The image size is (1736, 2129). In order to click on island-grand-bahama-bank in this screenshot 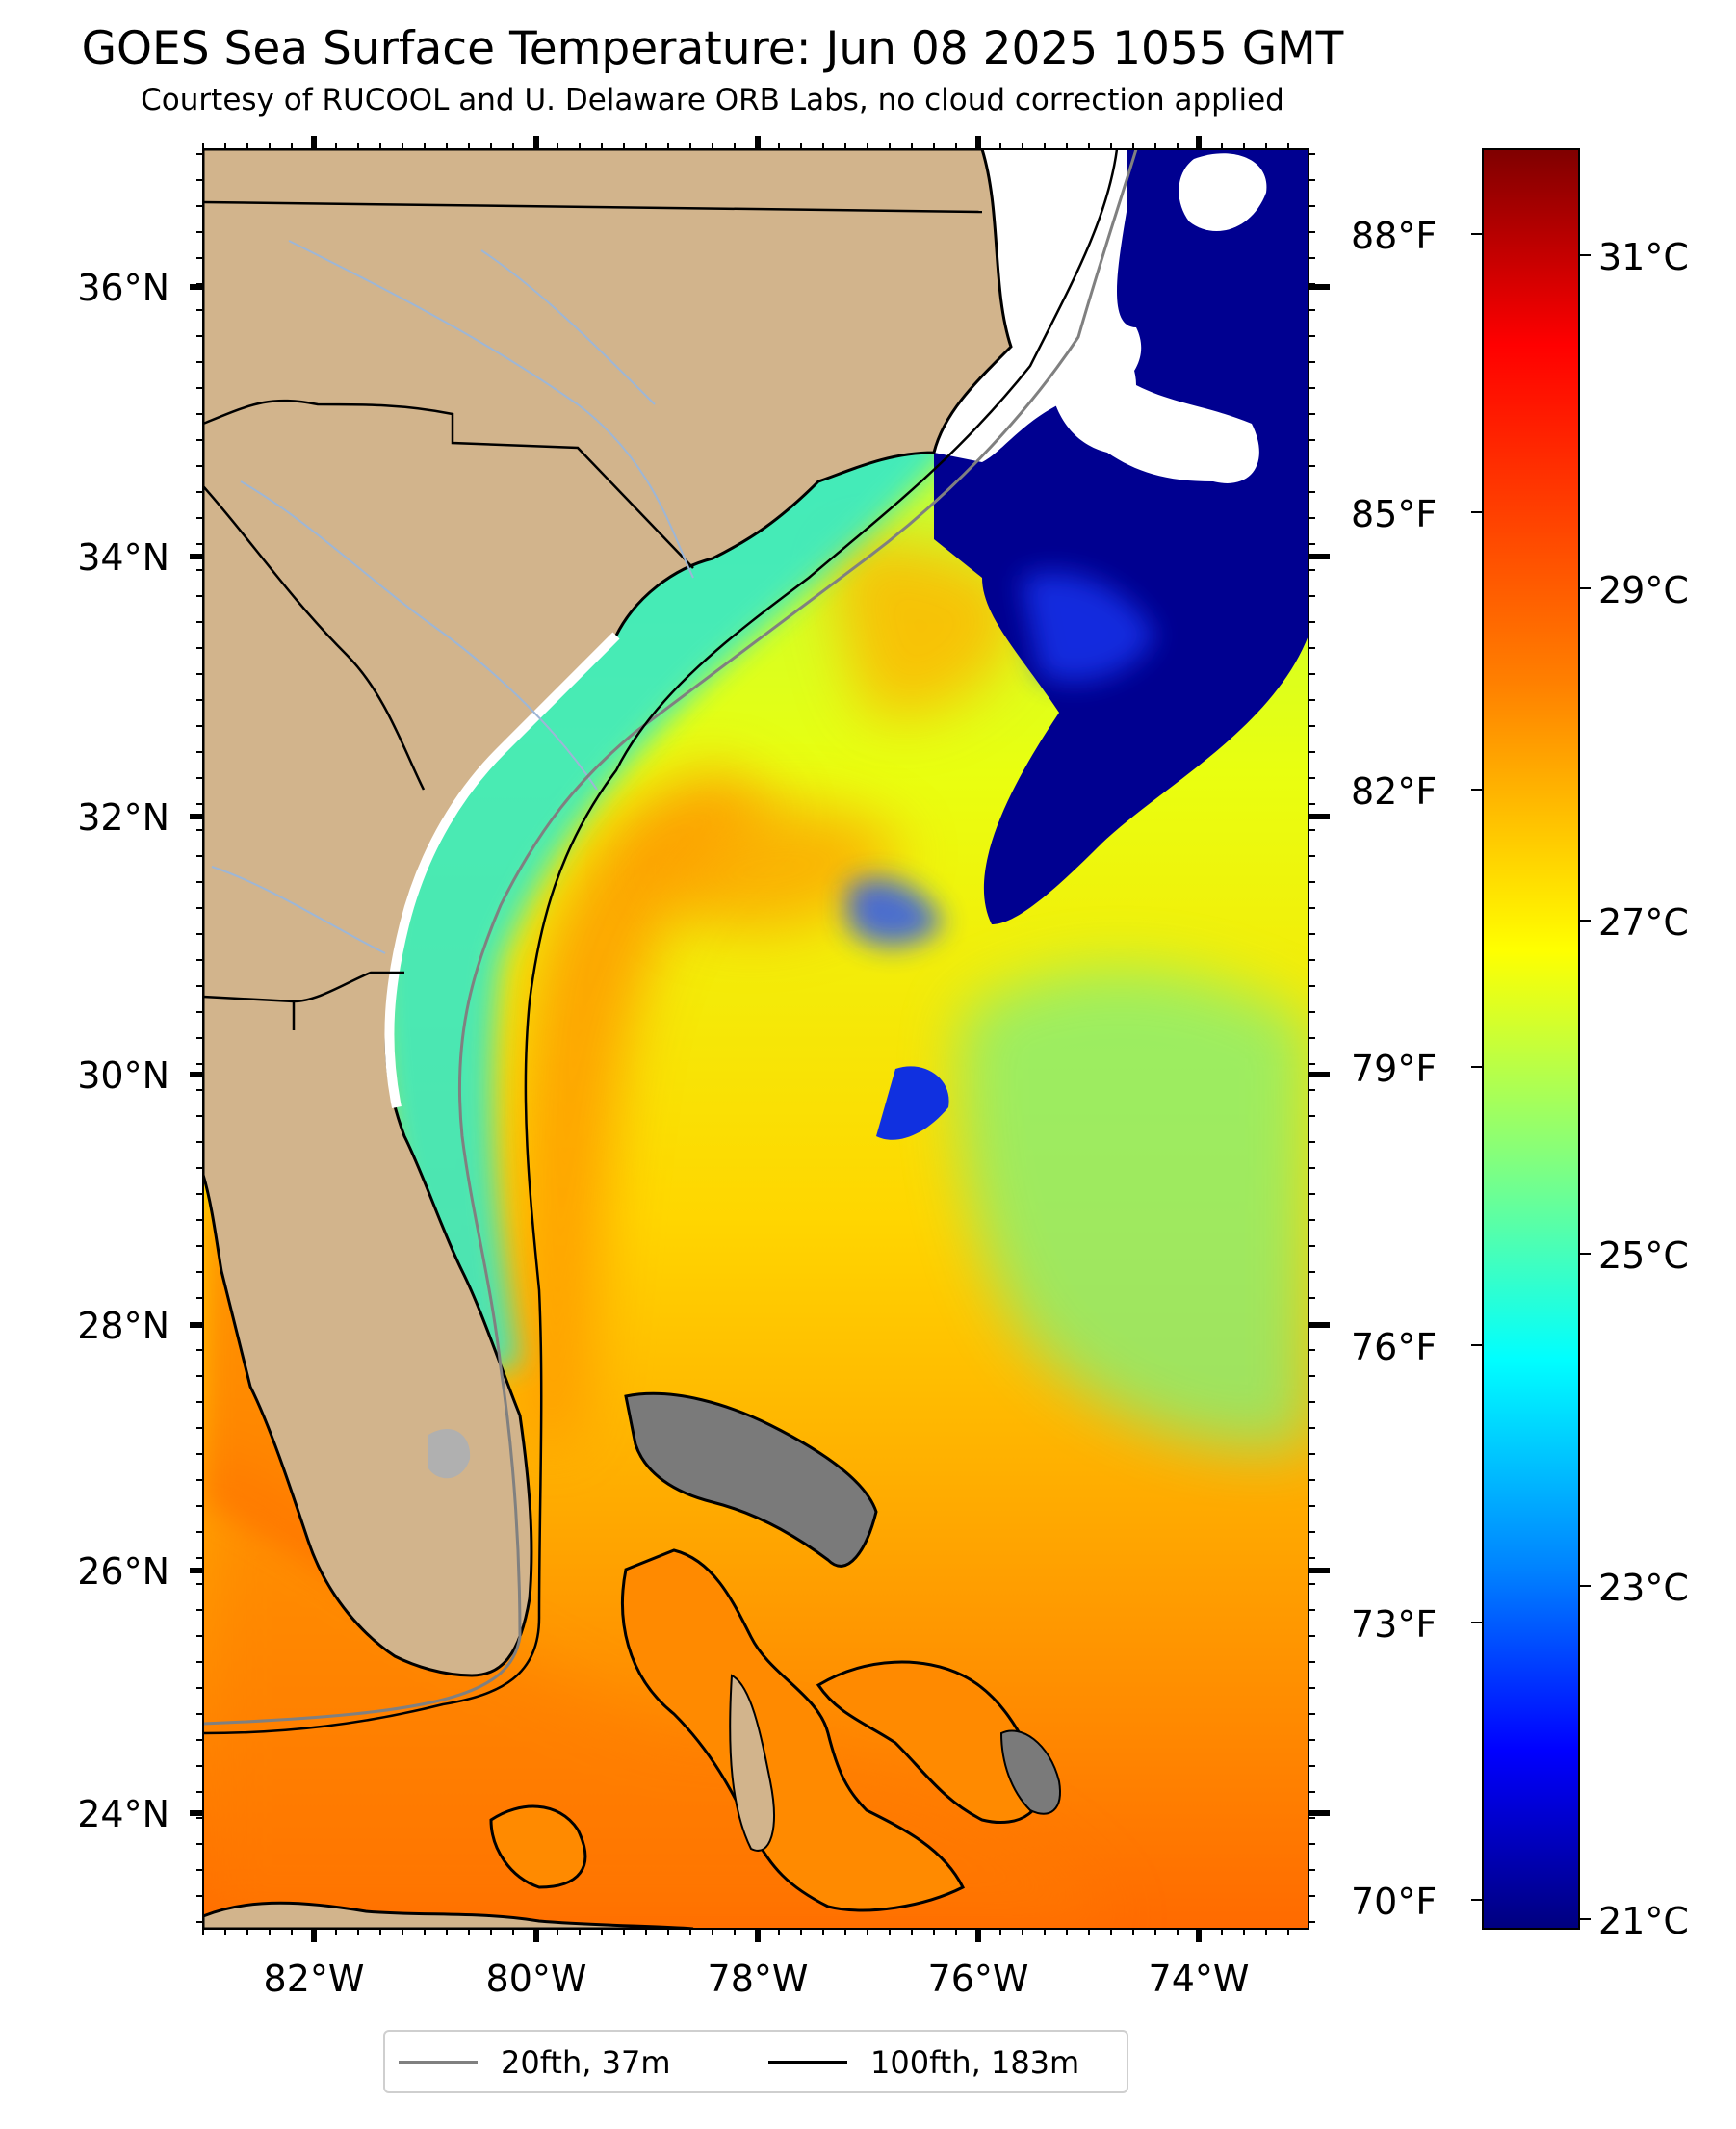, I will do `click(751, 1479)`.